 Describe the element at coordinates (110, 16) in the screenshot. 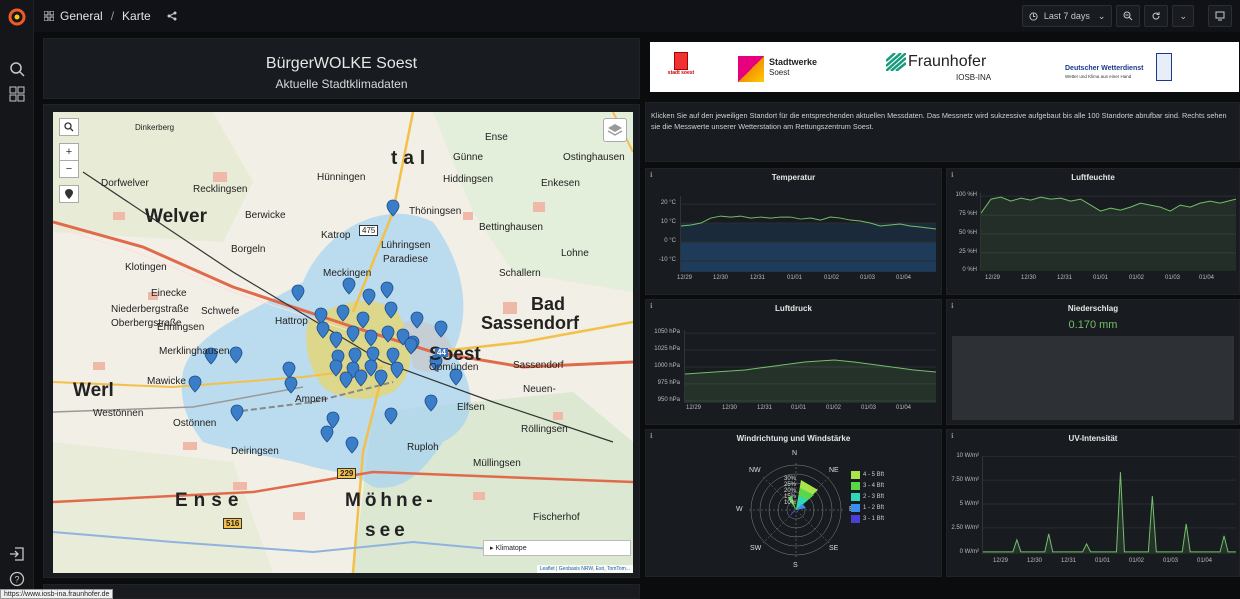

I see `breadcrumb: General / Karte` at that location.